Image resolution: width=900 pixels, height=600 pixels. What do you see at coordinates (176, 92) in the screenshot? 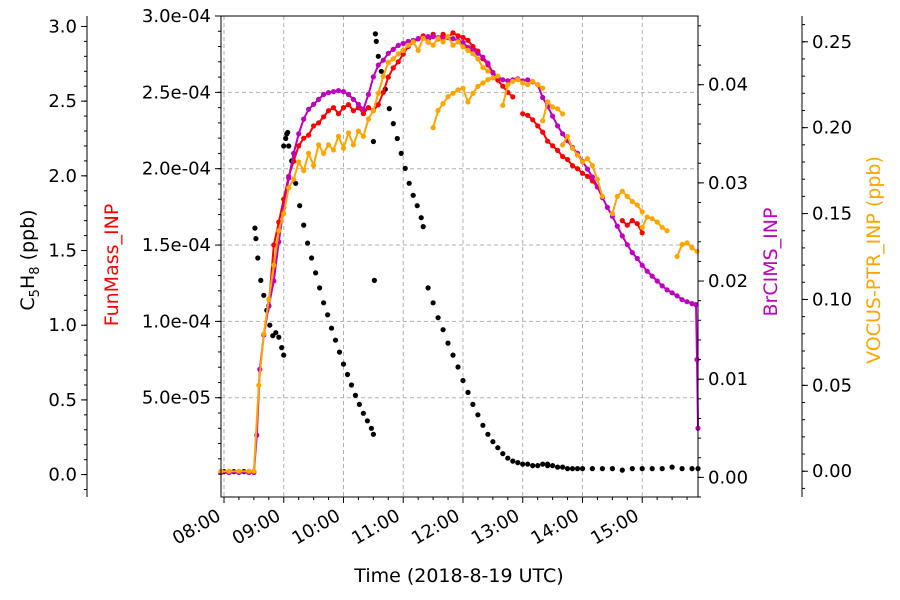
I see `funmass-tick-label: 2.5e-04` at bounding box center [176, 92].